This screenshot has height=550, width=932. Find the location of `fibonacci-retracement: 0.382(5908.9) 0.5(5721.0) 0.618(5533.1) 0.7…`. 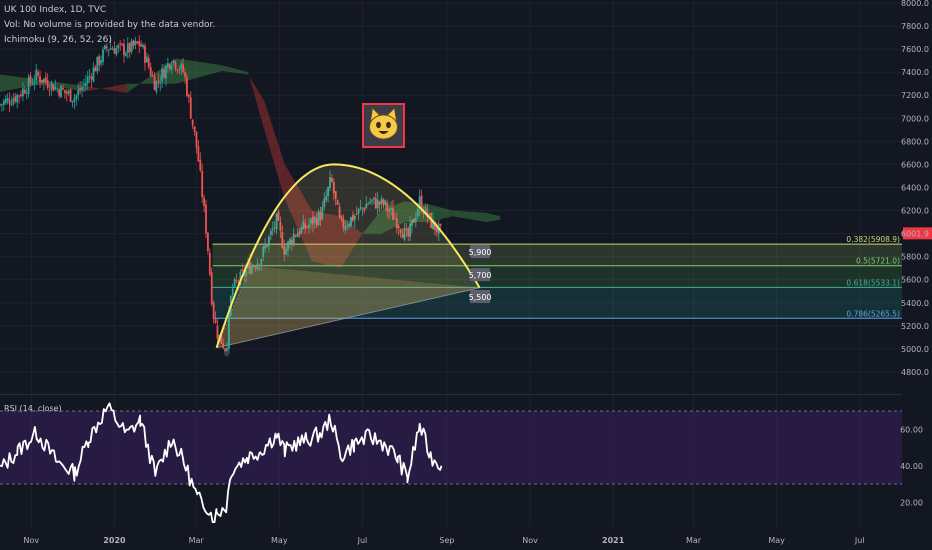

fibonacci-retracement: 0.382(5908.9) 0.5(5721.0) 0.618(5533.1) 0.7… is located at coordinates (557, 277).